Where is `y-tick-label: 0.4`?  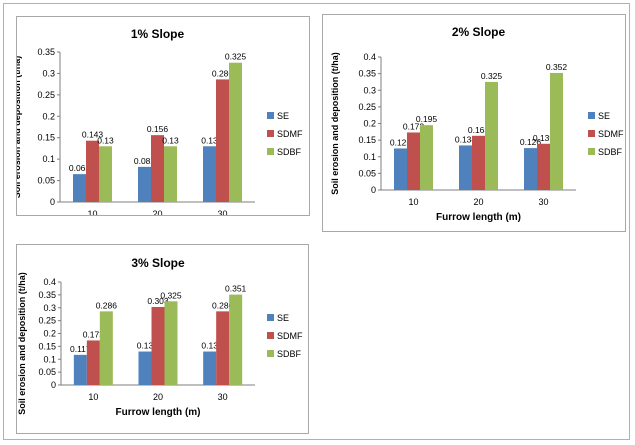 y-tick-label: 0.4 is located at coordinates (49, 282).